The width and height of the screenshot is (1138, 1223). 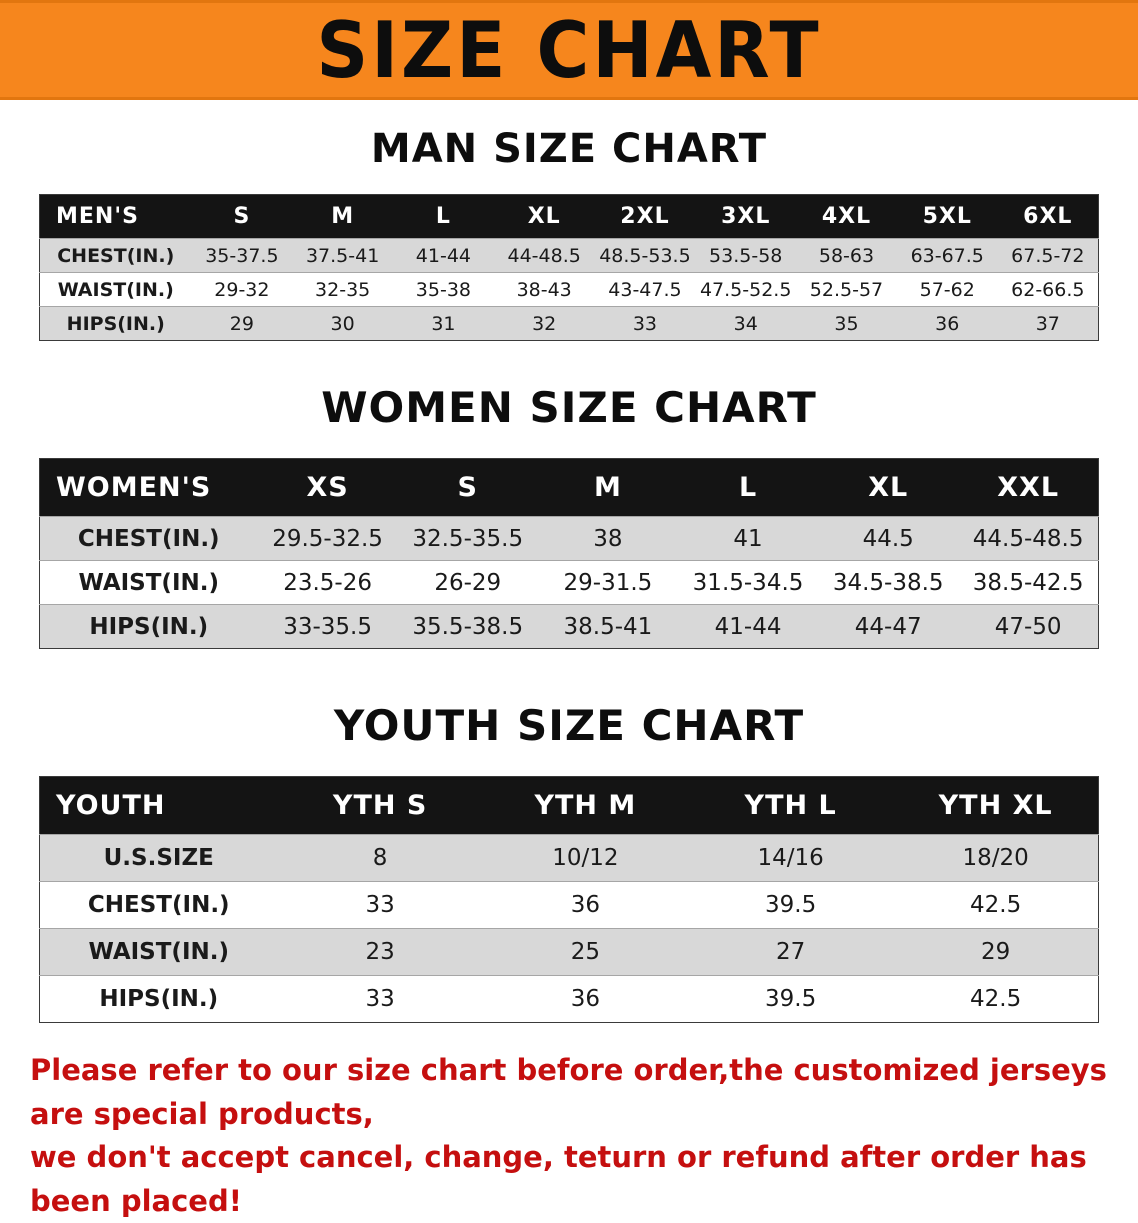 I want to click on size-value: 35-38, so click(x=443, y=289).